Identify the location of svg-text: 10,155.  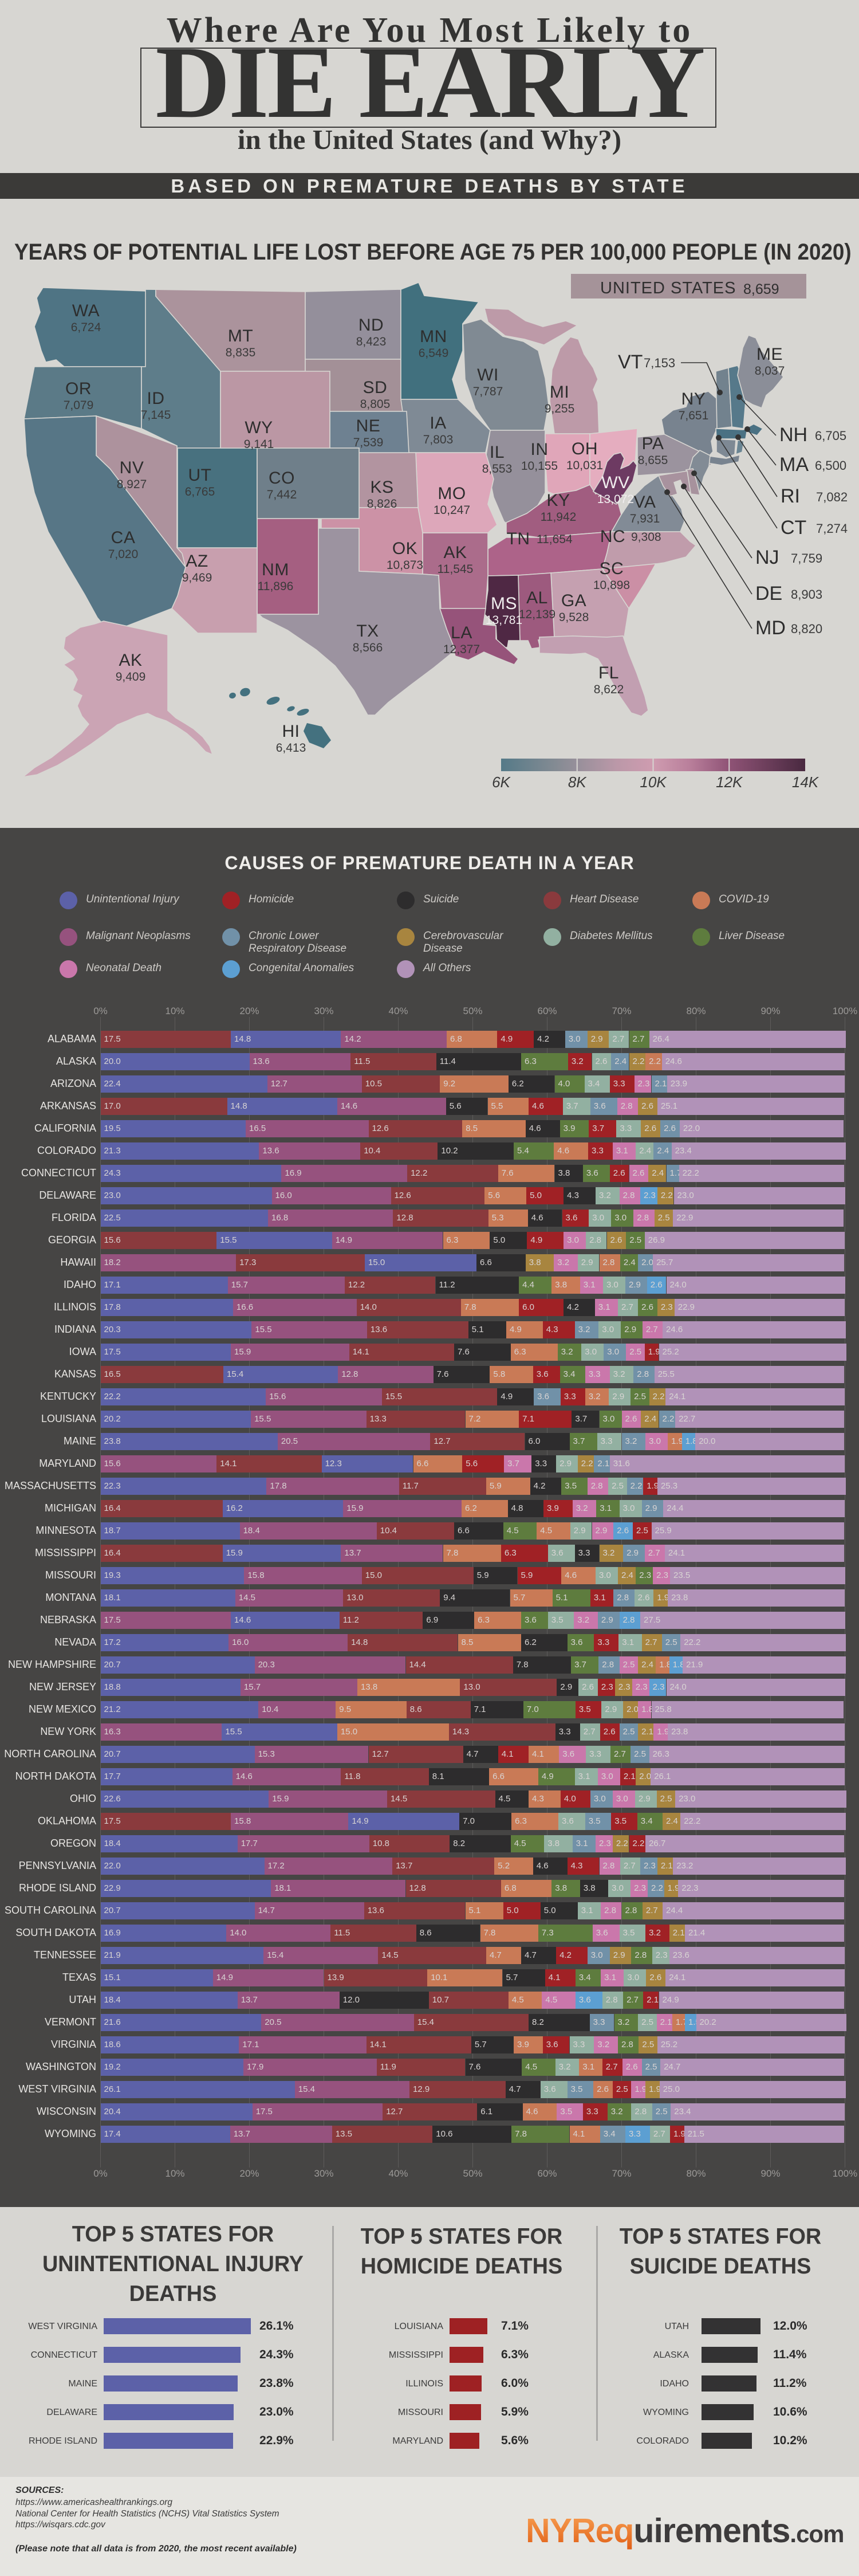
(539, 467).